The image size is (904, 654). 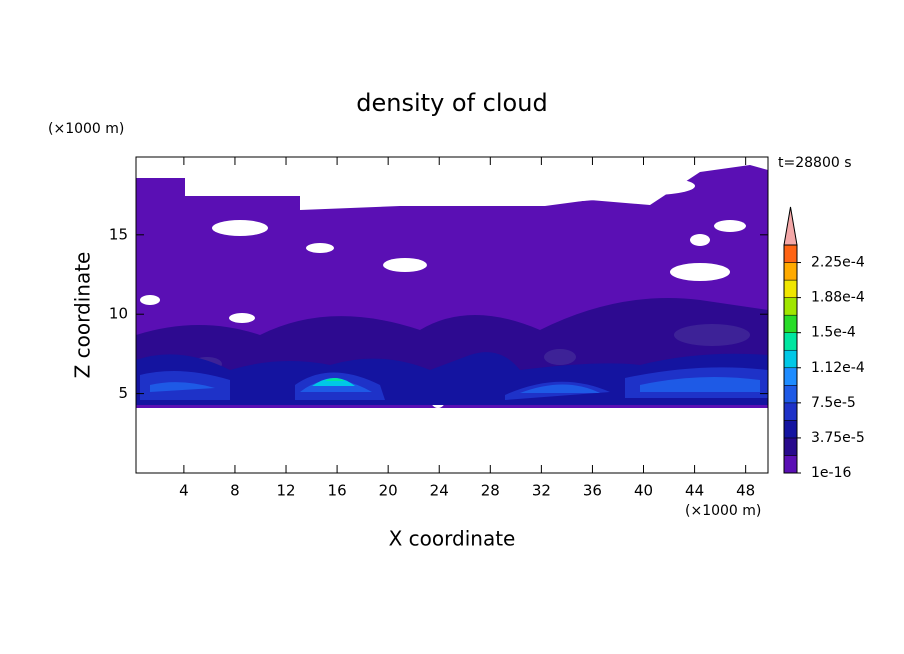 What do you see at coordinates (833, 333) in the screenshot?
I see `colorbar-label: 1.5e-4` at bounding box center [833, 333].